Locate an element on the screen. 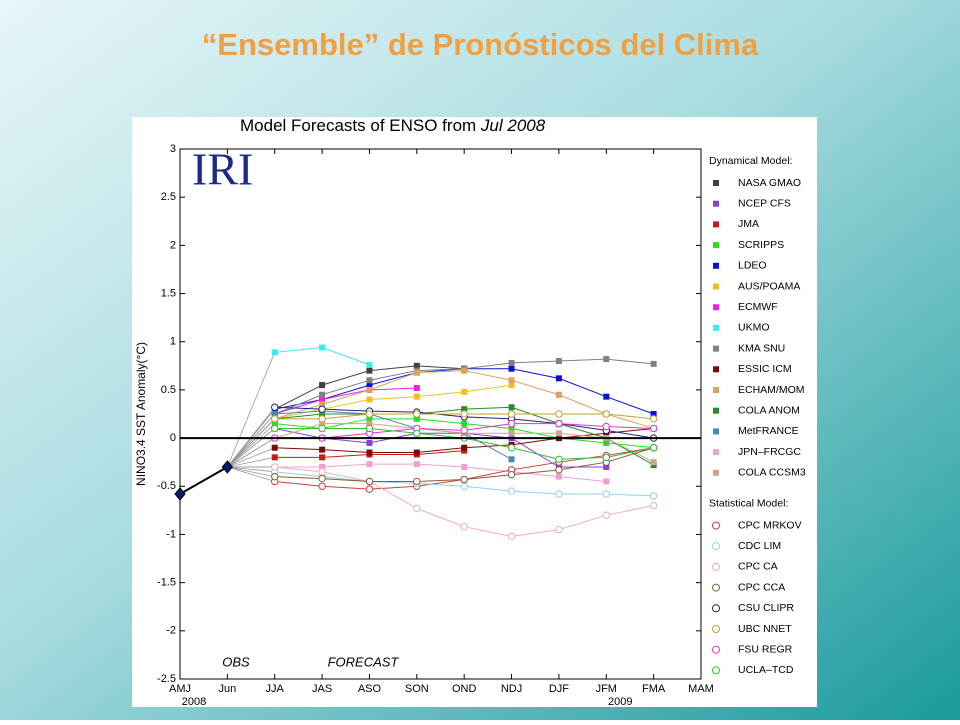 This screenshot has width=960, height=725. legend-label: ECMWF is located at coordinates (758, 307).